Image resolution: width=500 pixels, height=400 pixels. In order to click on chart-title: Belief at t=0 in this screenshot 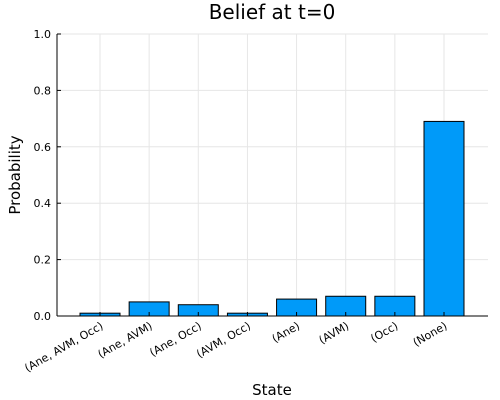, I will do `click(272, 12)`.